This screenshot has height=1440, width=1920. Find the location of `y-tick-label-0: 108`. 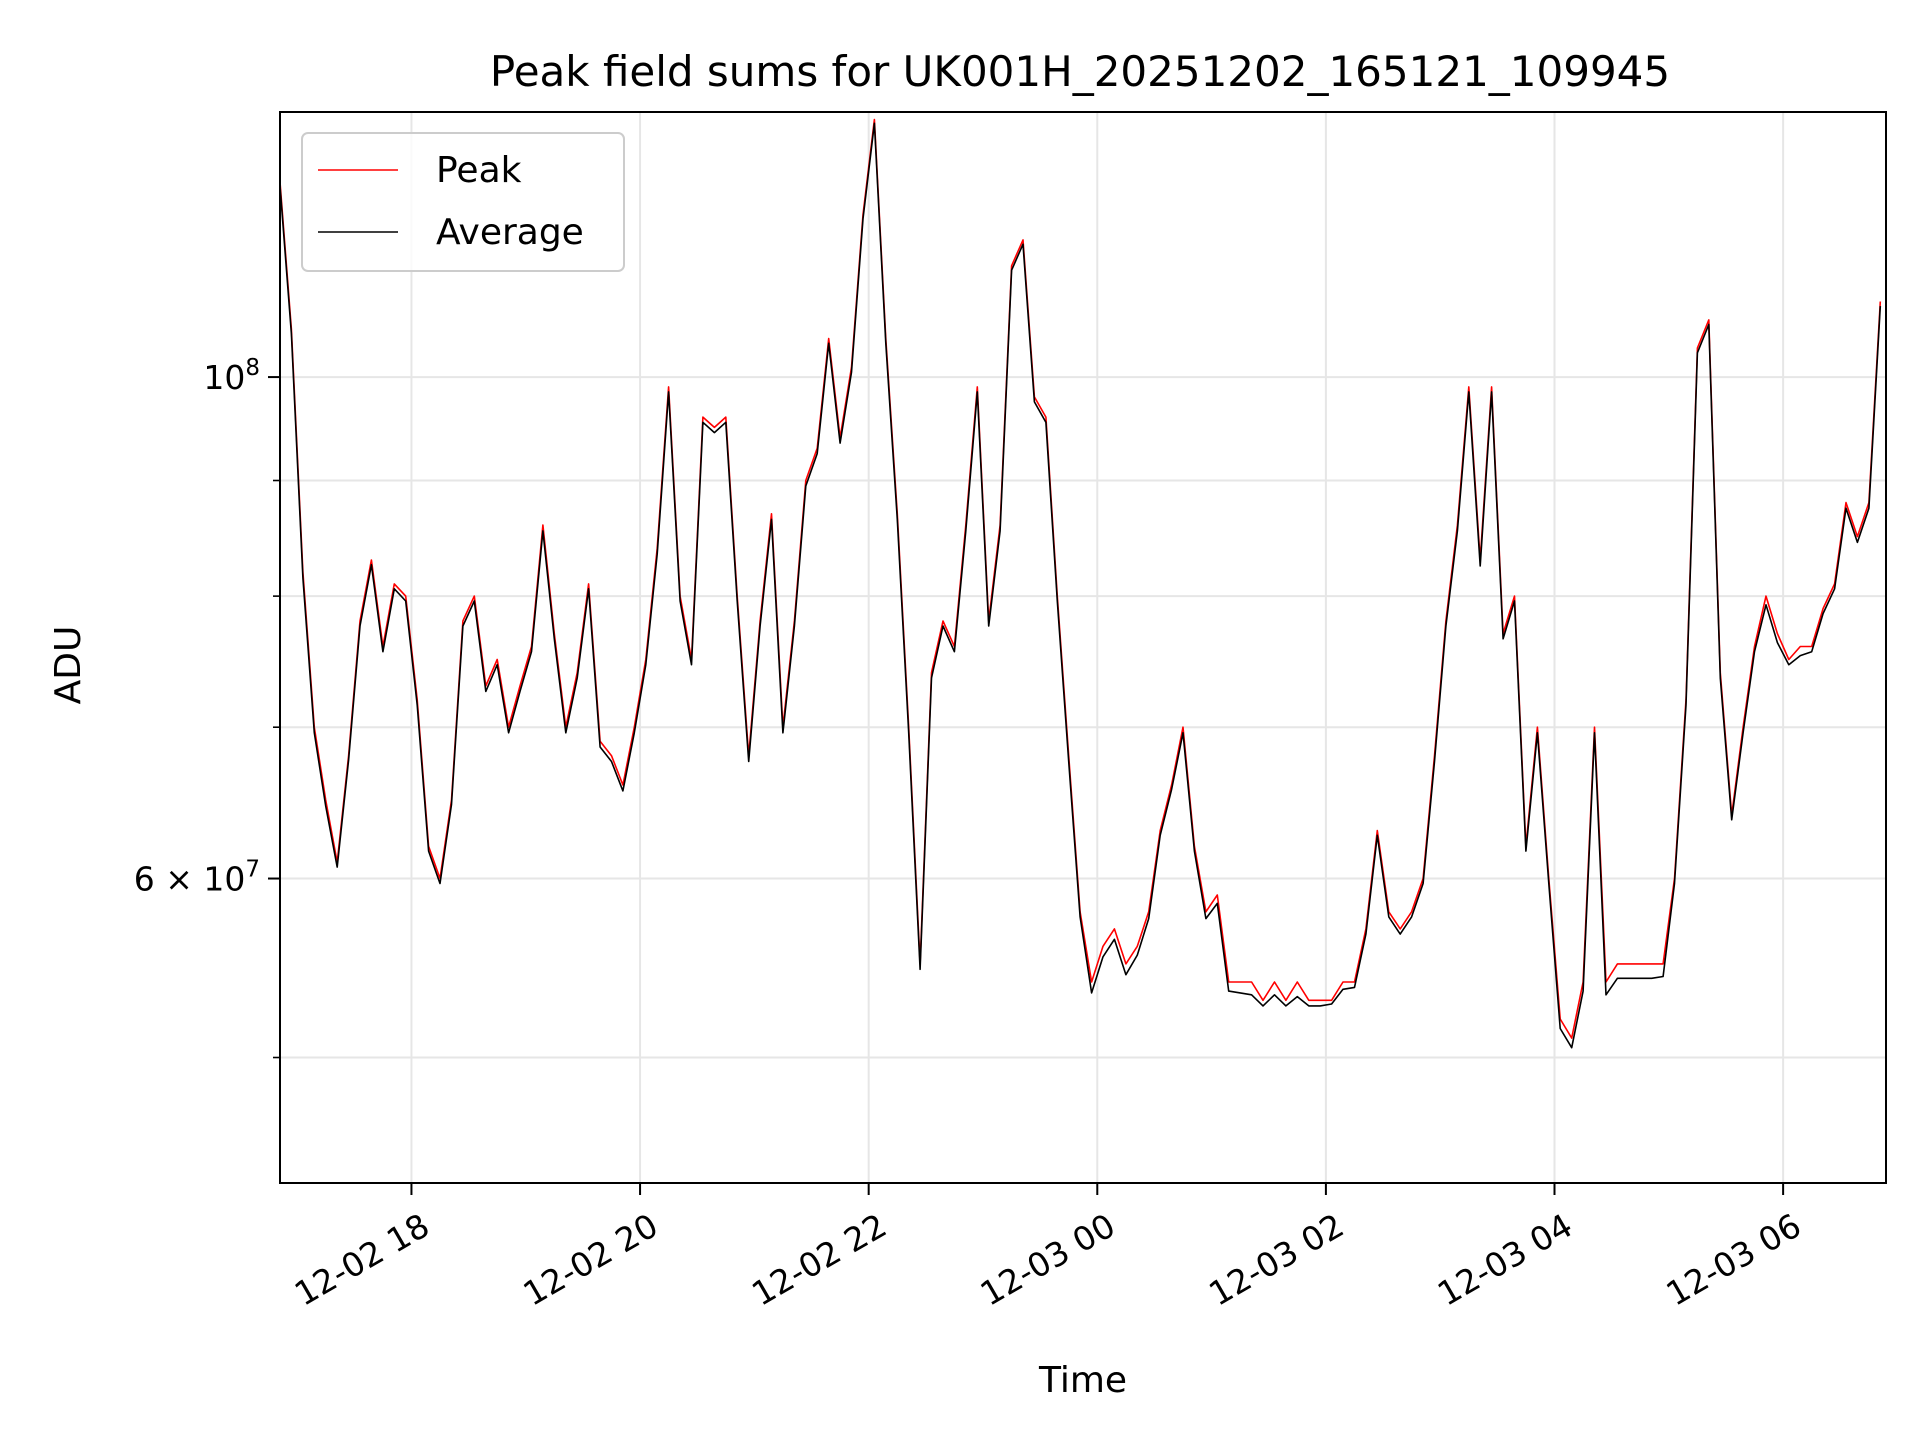

y-tick-label-0: 108 is located at coordinates (231, 376).